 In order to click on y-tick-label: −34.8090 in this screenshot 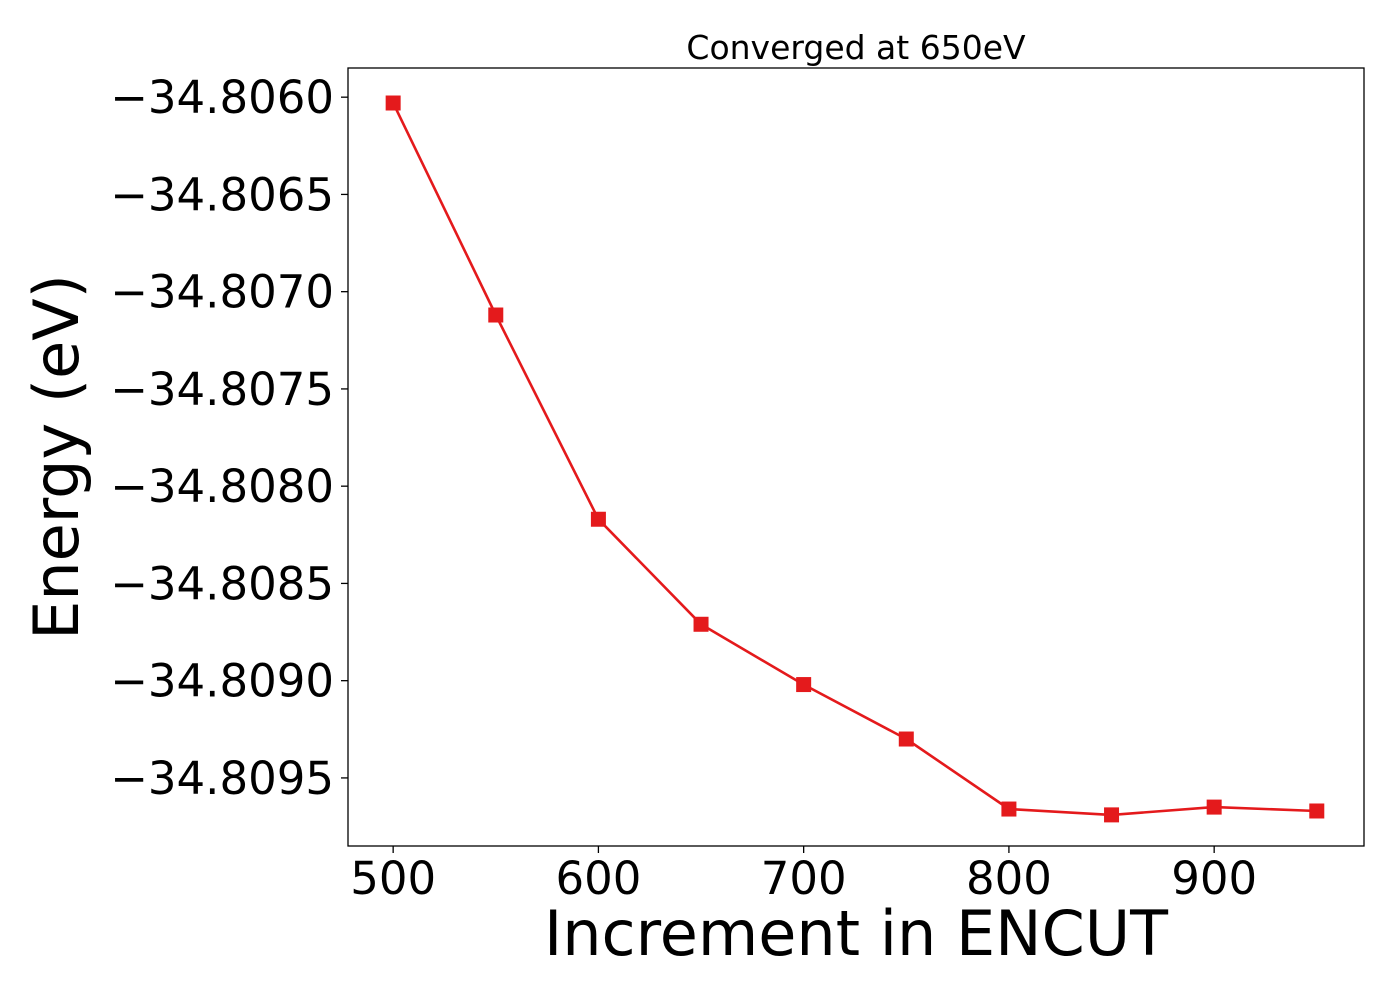, I will do `click(222, 681)`.